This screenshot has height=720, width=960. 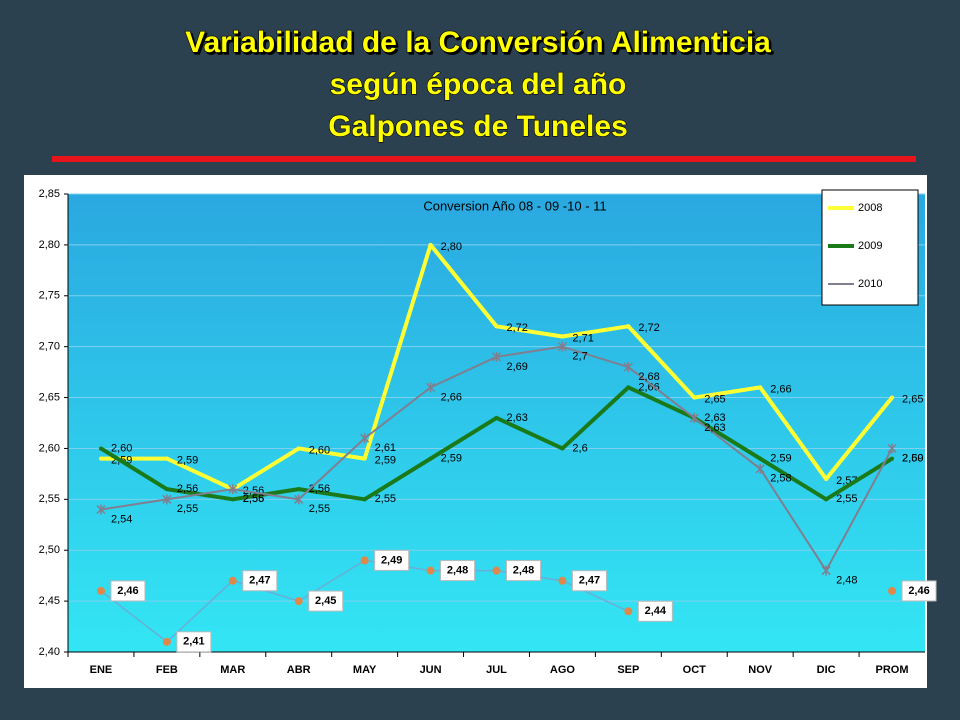 What do you see at coordinates (49, 550) in the screenshot?
I see `y-tick-label: 2,50` at bounding box center [49, 550].